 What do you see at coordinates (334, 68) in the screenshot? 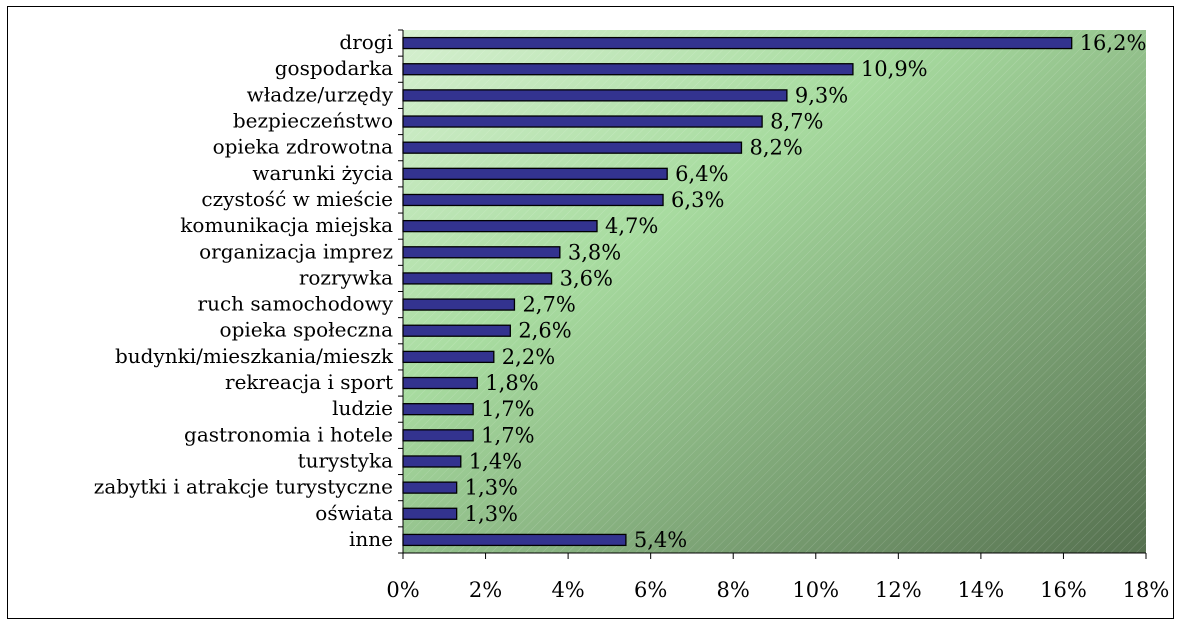
I see `category-label: gospodarka` at bounding box center [334, 68].